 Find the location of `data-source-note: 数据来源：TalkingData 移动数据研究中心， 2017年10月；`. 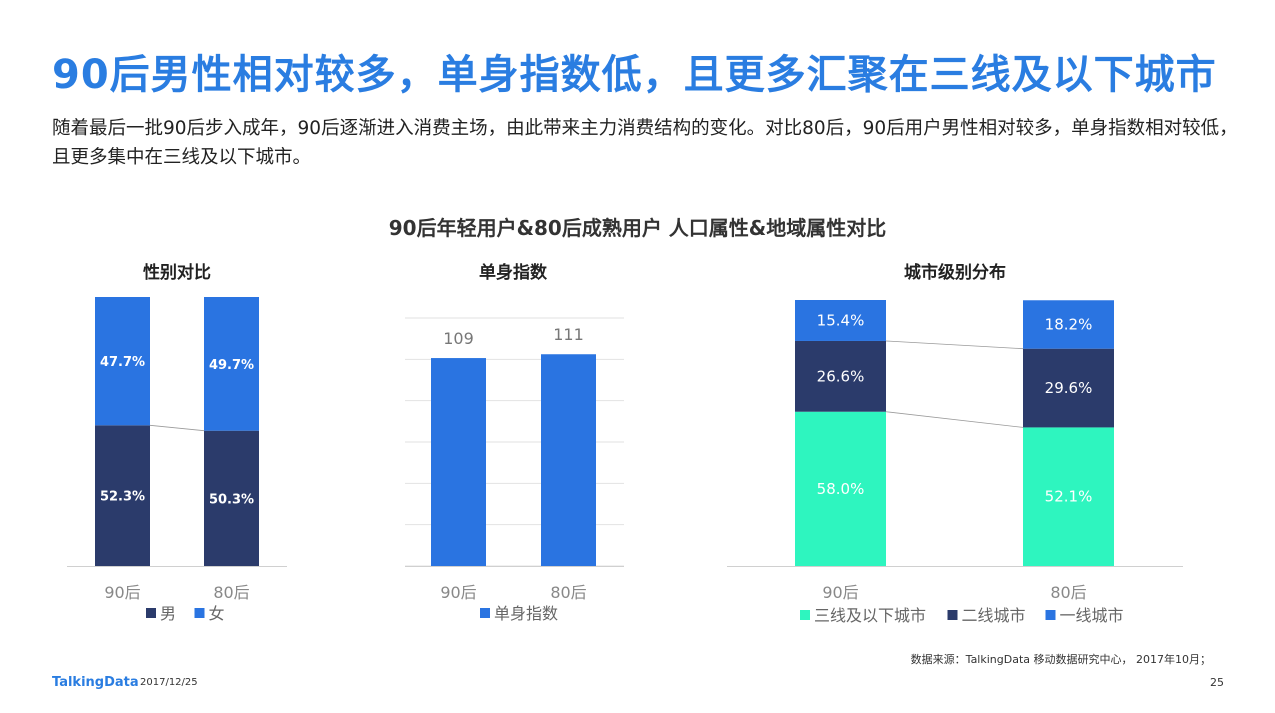

data-source-note: 数据来源：TalkingData 移动数据研究中心， 2017年10月； is located at coordinates (1060, 659).